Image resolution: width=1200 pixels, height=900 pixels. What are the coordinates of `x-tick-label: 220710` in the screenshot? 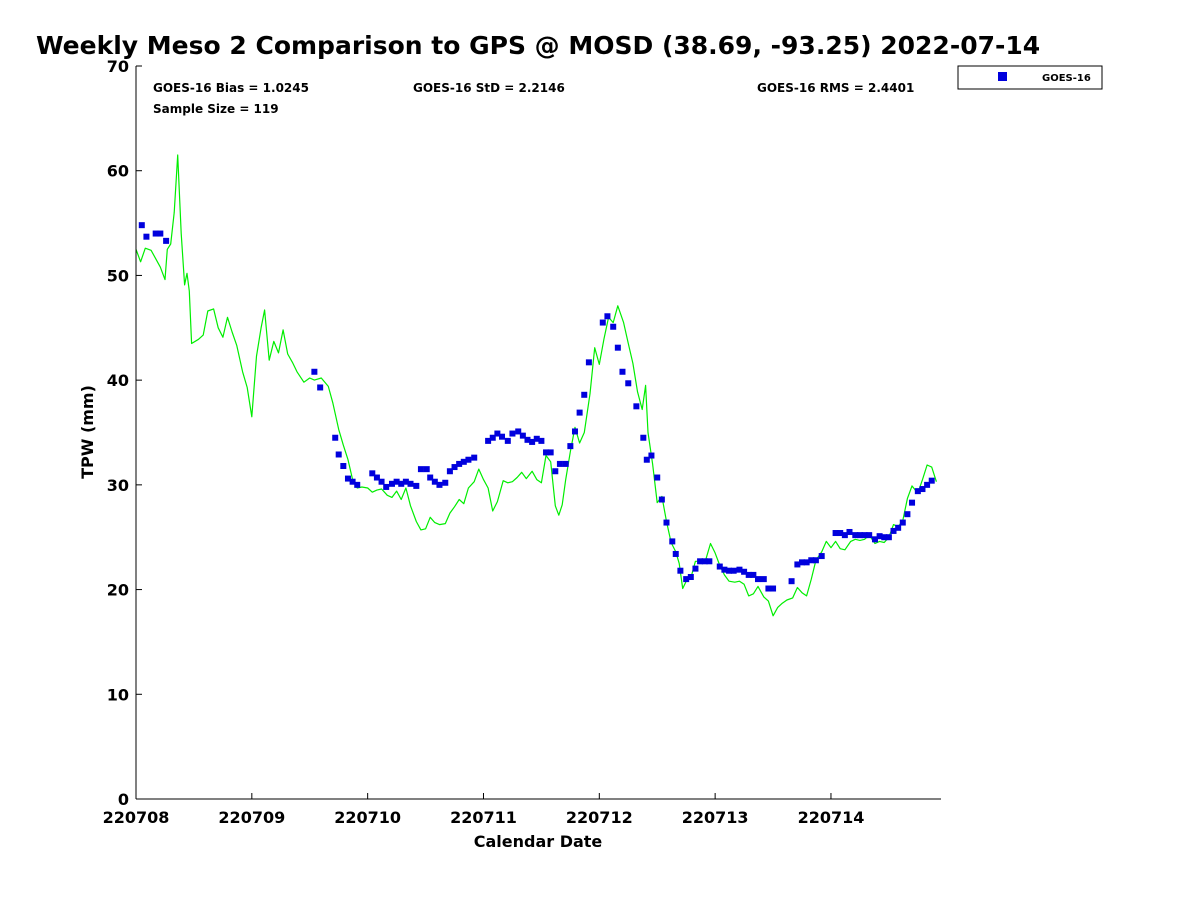 It's located at (367, 817).